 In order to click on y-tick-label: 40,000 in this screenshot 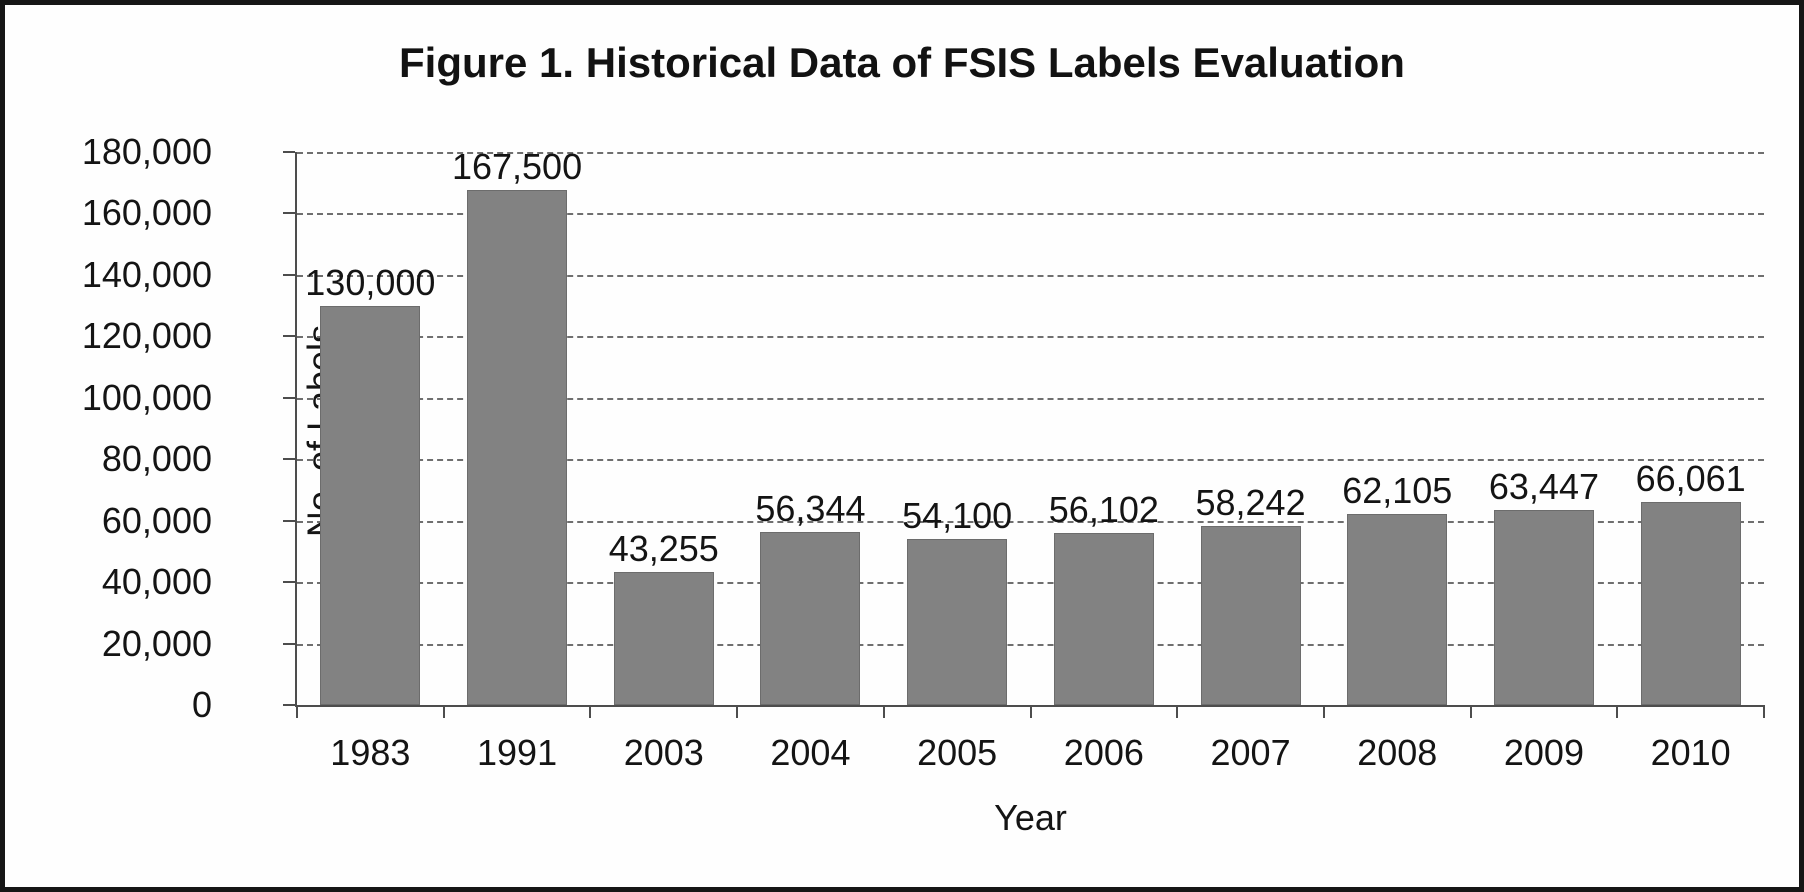, I will do `click(156, 582)`.